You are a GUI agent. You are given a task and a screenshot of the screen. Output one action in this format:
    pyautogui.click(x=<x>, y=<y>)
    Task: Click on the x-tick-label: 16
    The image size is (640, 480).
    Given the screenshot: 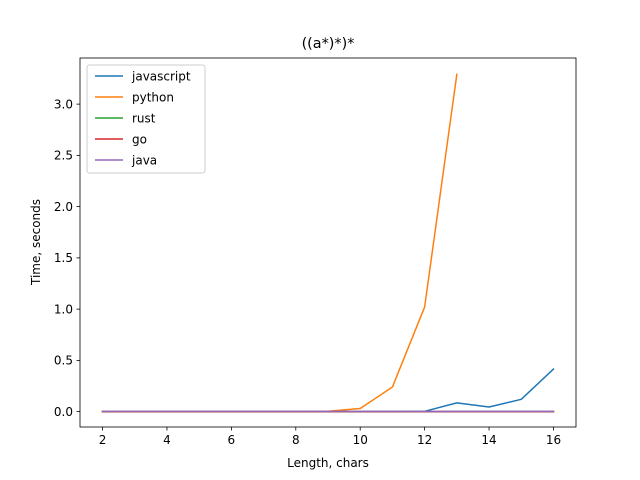 What is the action you would take?
    pyautogui.click(x=553, y=440)
    